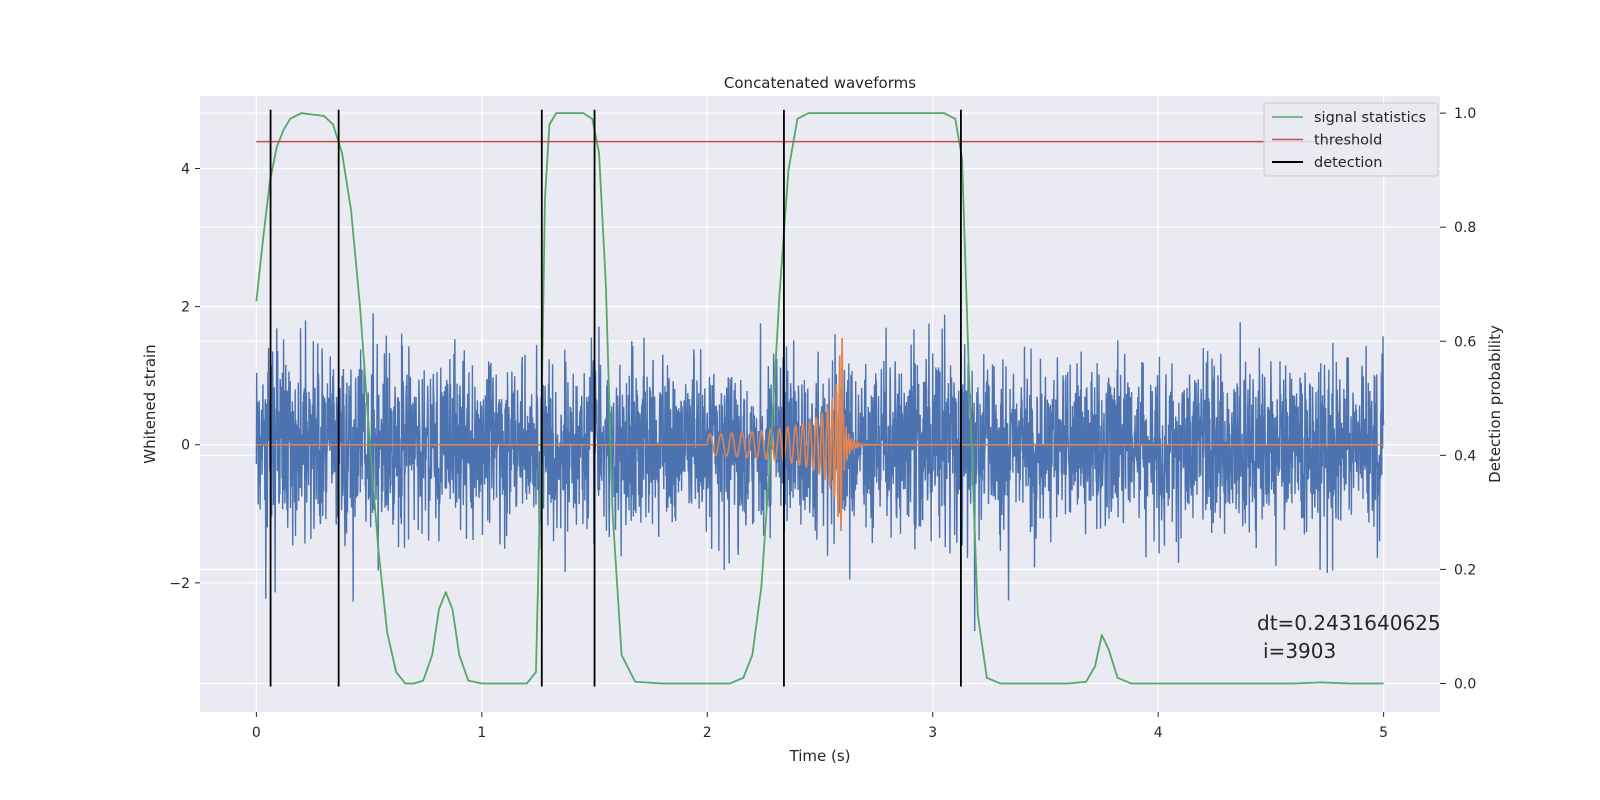  What do you see at coordinates (1465, 684) in the screenshot?
I see `y-right-tick-label: 0.0` at bounding box center [1465, 684].